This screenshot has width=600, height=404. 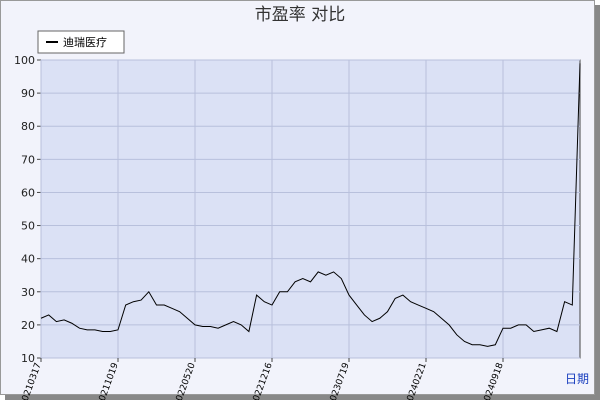 I want to click on y-tick-label: 60, so click(x=28, y=192).